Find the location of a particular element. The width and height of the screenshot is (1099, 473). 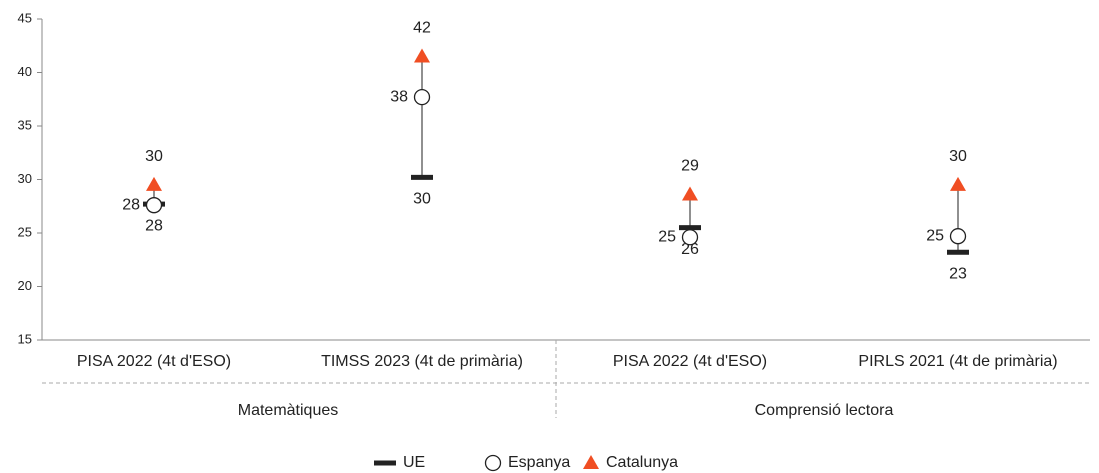

y-tick-label: 30 is located at coordinates (25, 178).